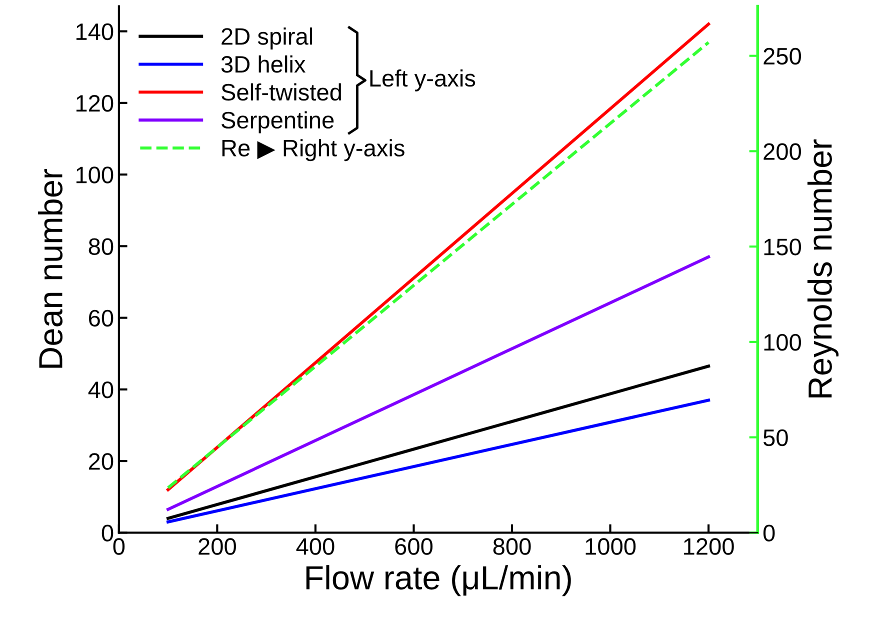 The height and width of the screenshot is (623, 881). What do you see at coordinates (315, 546) in the screenshot?
I see `x-tick-label: 400` at bounding box center [315, 546].